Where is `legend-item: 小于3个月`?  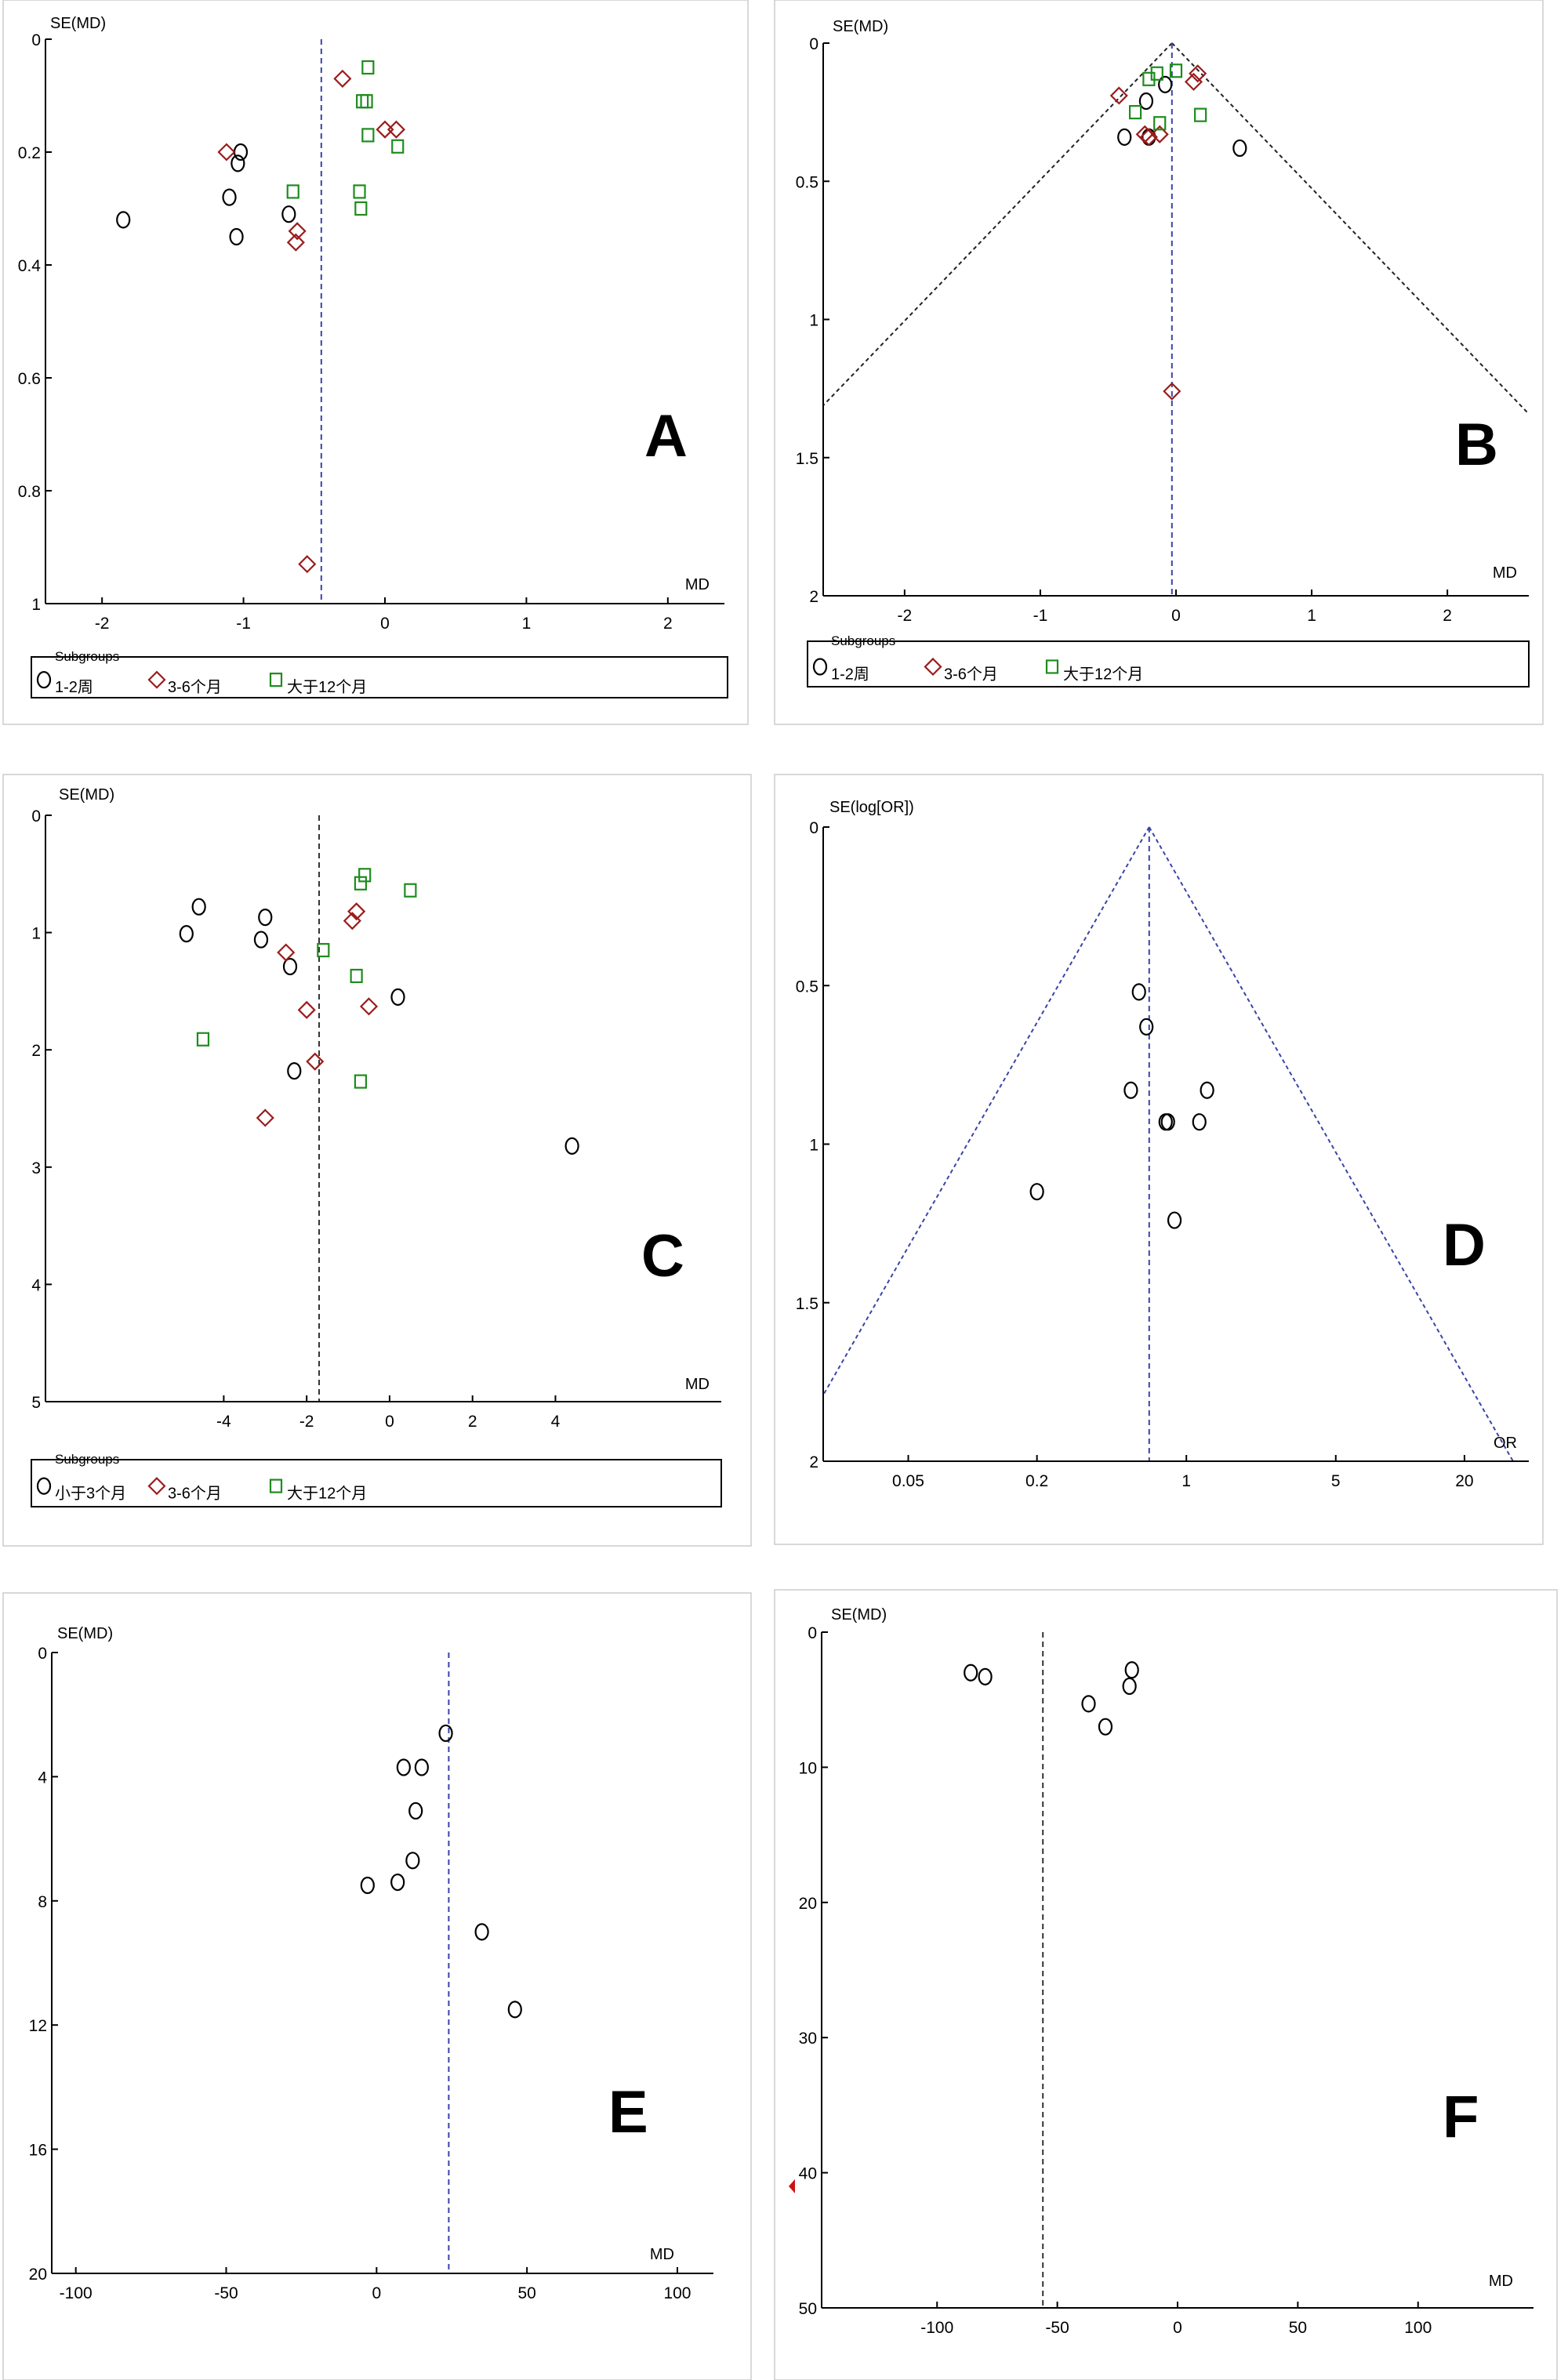
legend-item: 小于3个月 is located at coordinates (90, 1494).